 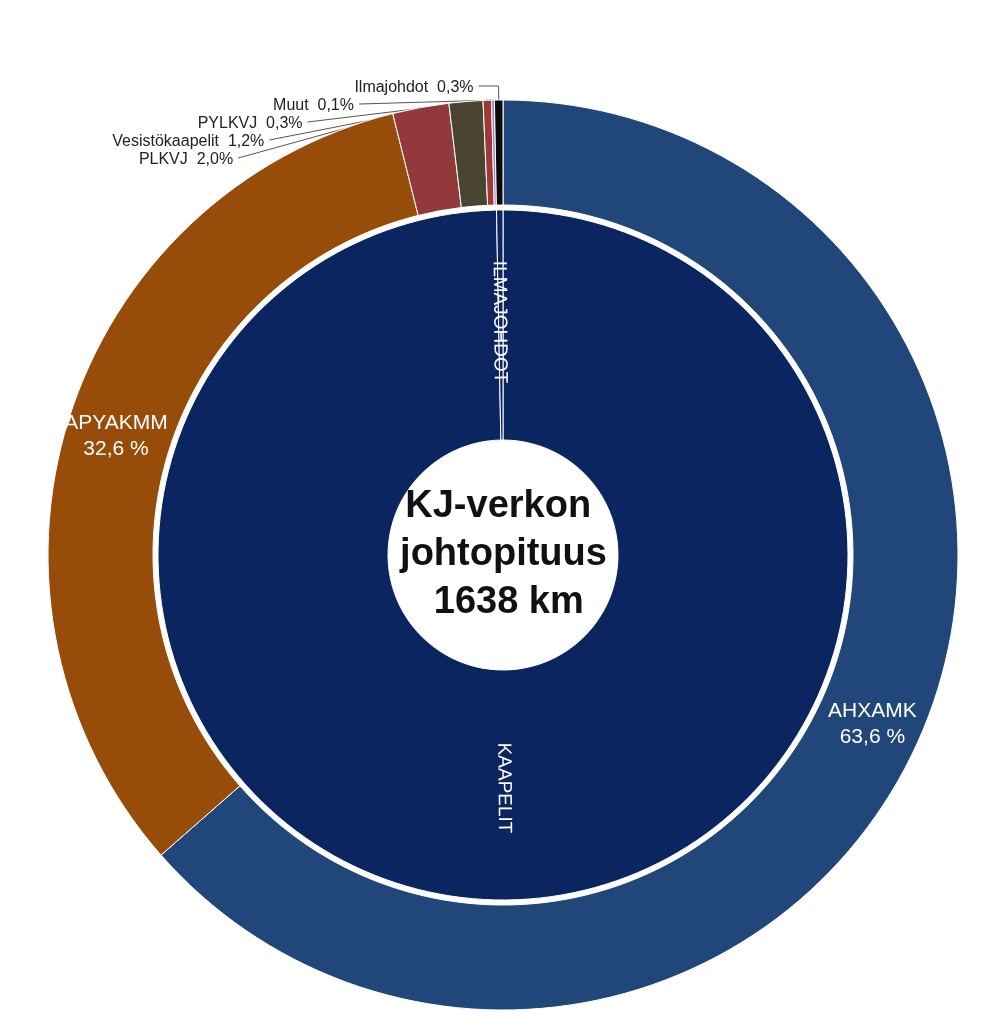 What do you see at coordinates (500, 322) in the screenshot?
I see `slice-label: ILMAJOHDOT` at bounding box center [500, 322].